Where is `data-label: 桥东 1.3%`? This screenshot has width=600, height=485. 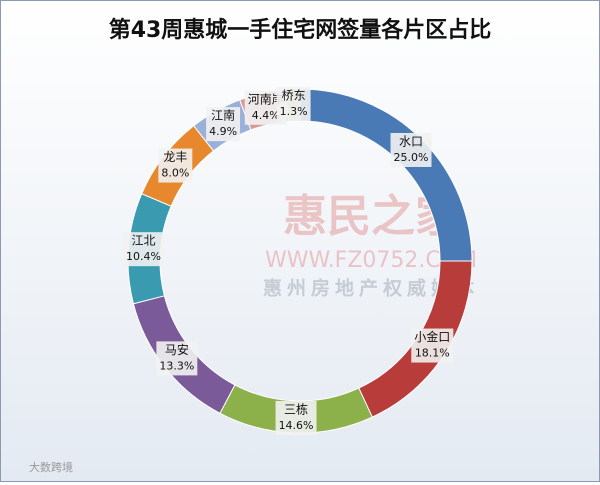
data-label: 桥东 1.3% is located at coordinates (293, 104).